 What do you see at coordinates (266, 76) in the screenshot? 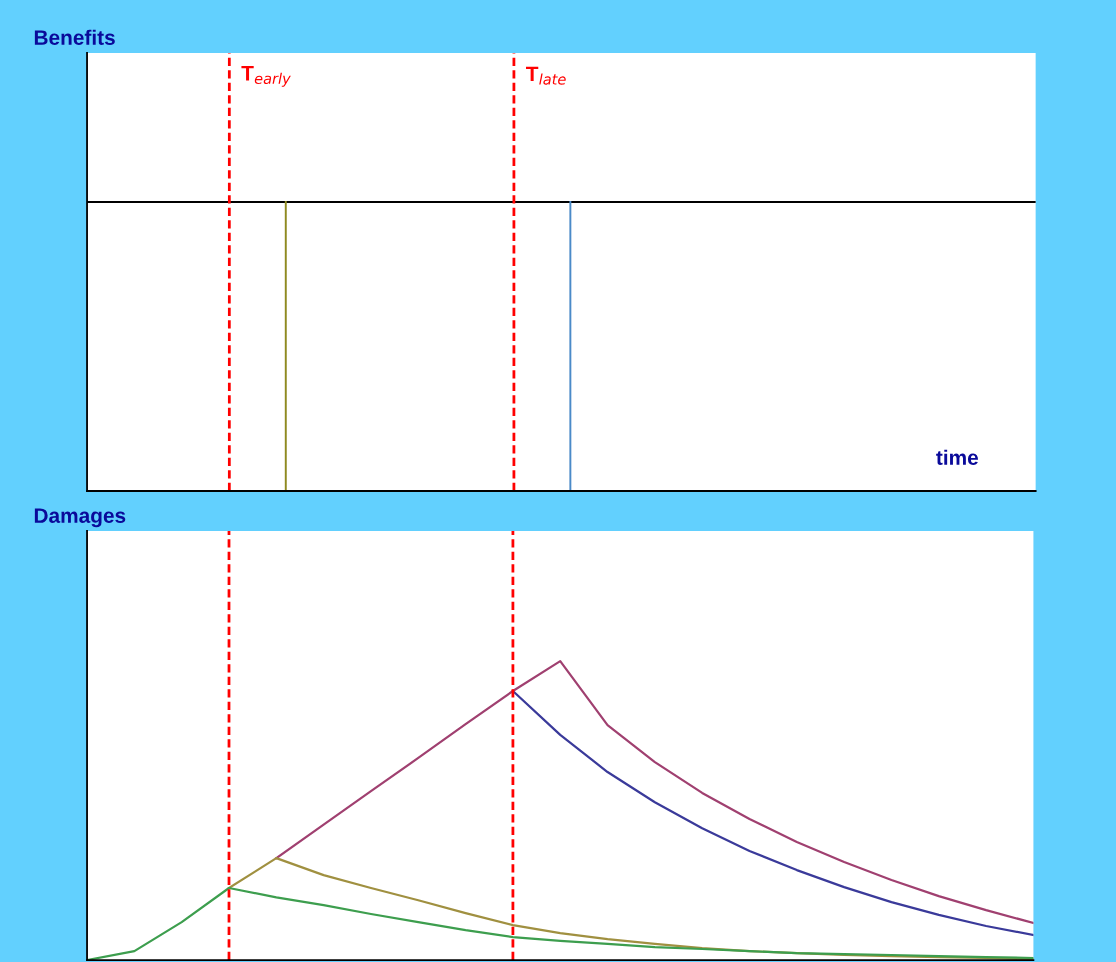
I see `text: T$_{early}$` at bounding box center [266, 76].